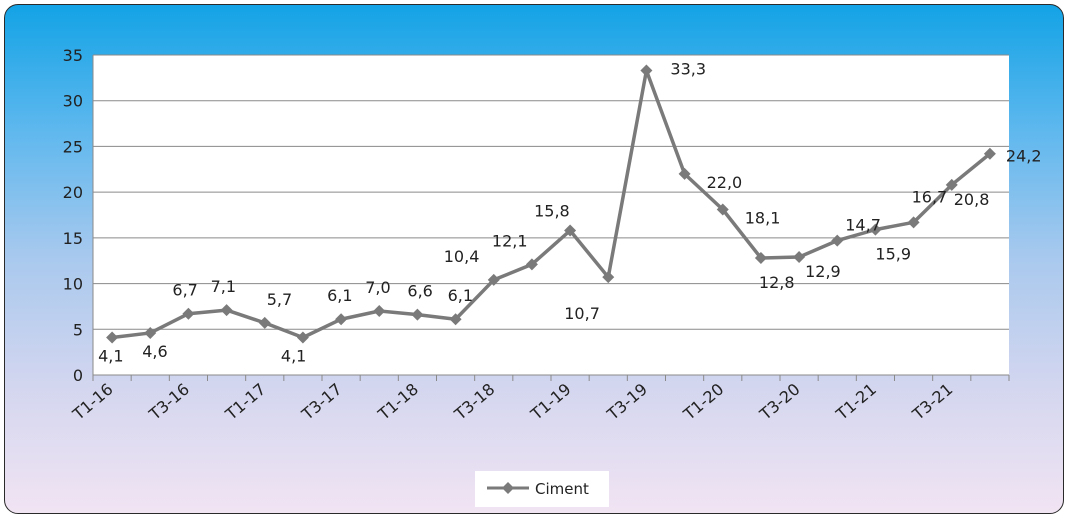 This screenshot has width=1068, height=518. What do you see at coordinates (73, 101) in the screenshot?
I see `y-tick-label: 30` at bounding box center [73, 101].